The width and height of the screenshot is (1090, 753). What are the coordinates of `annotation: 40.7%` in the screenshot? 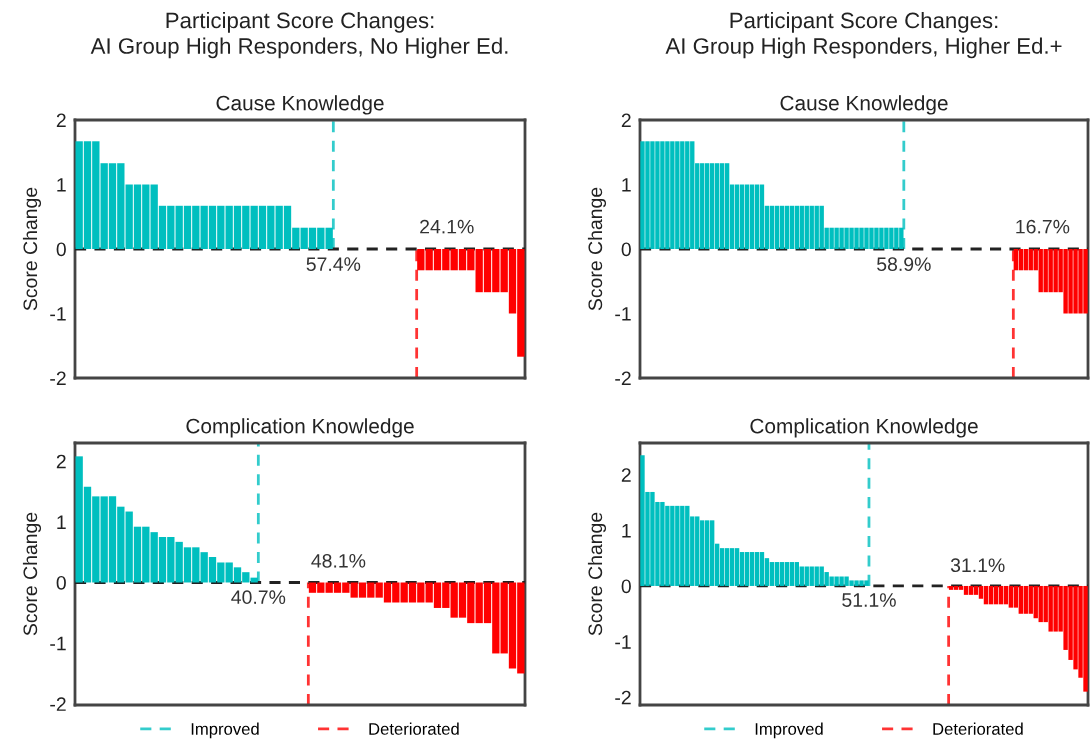 It's located at (258, 597).